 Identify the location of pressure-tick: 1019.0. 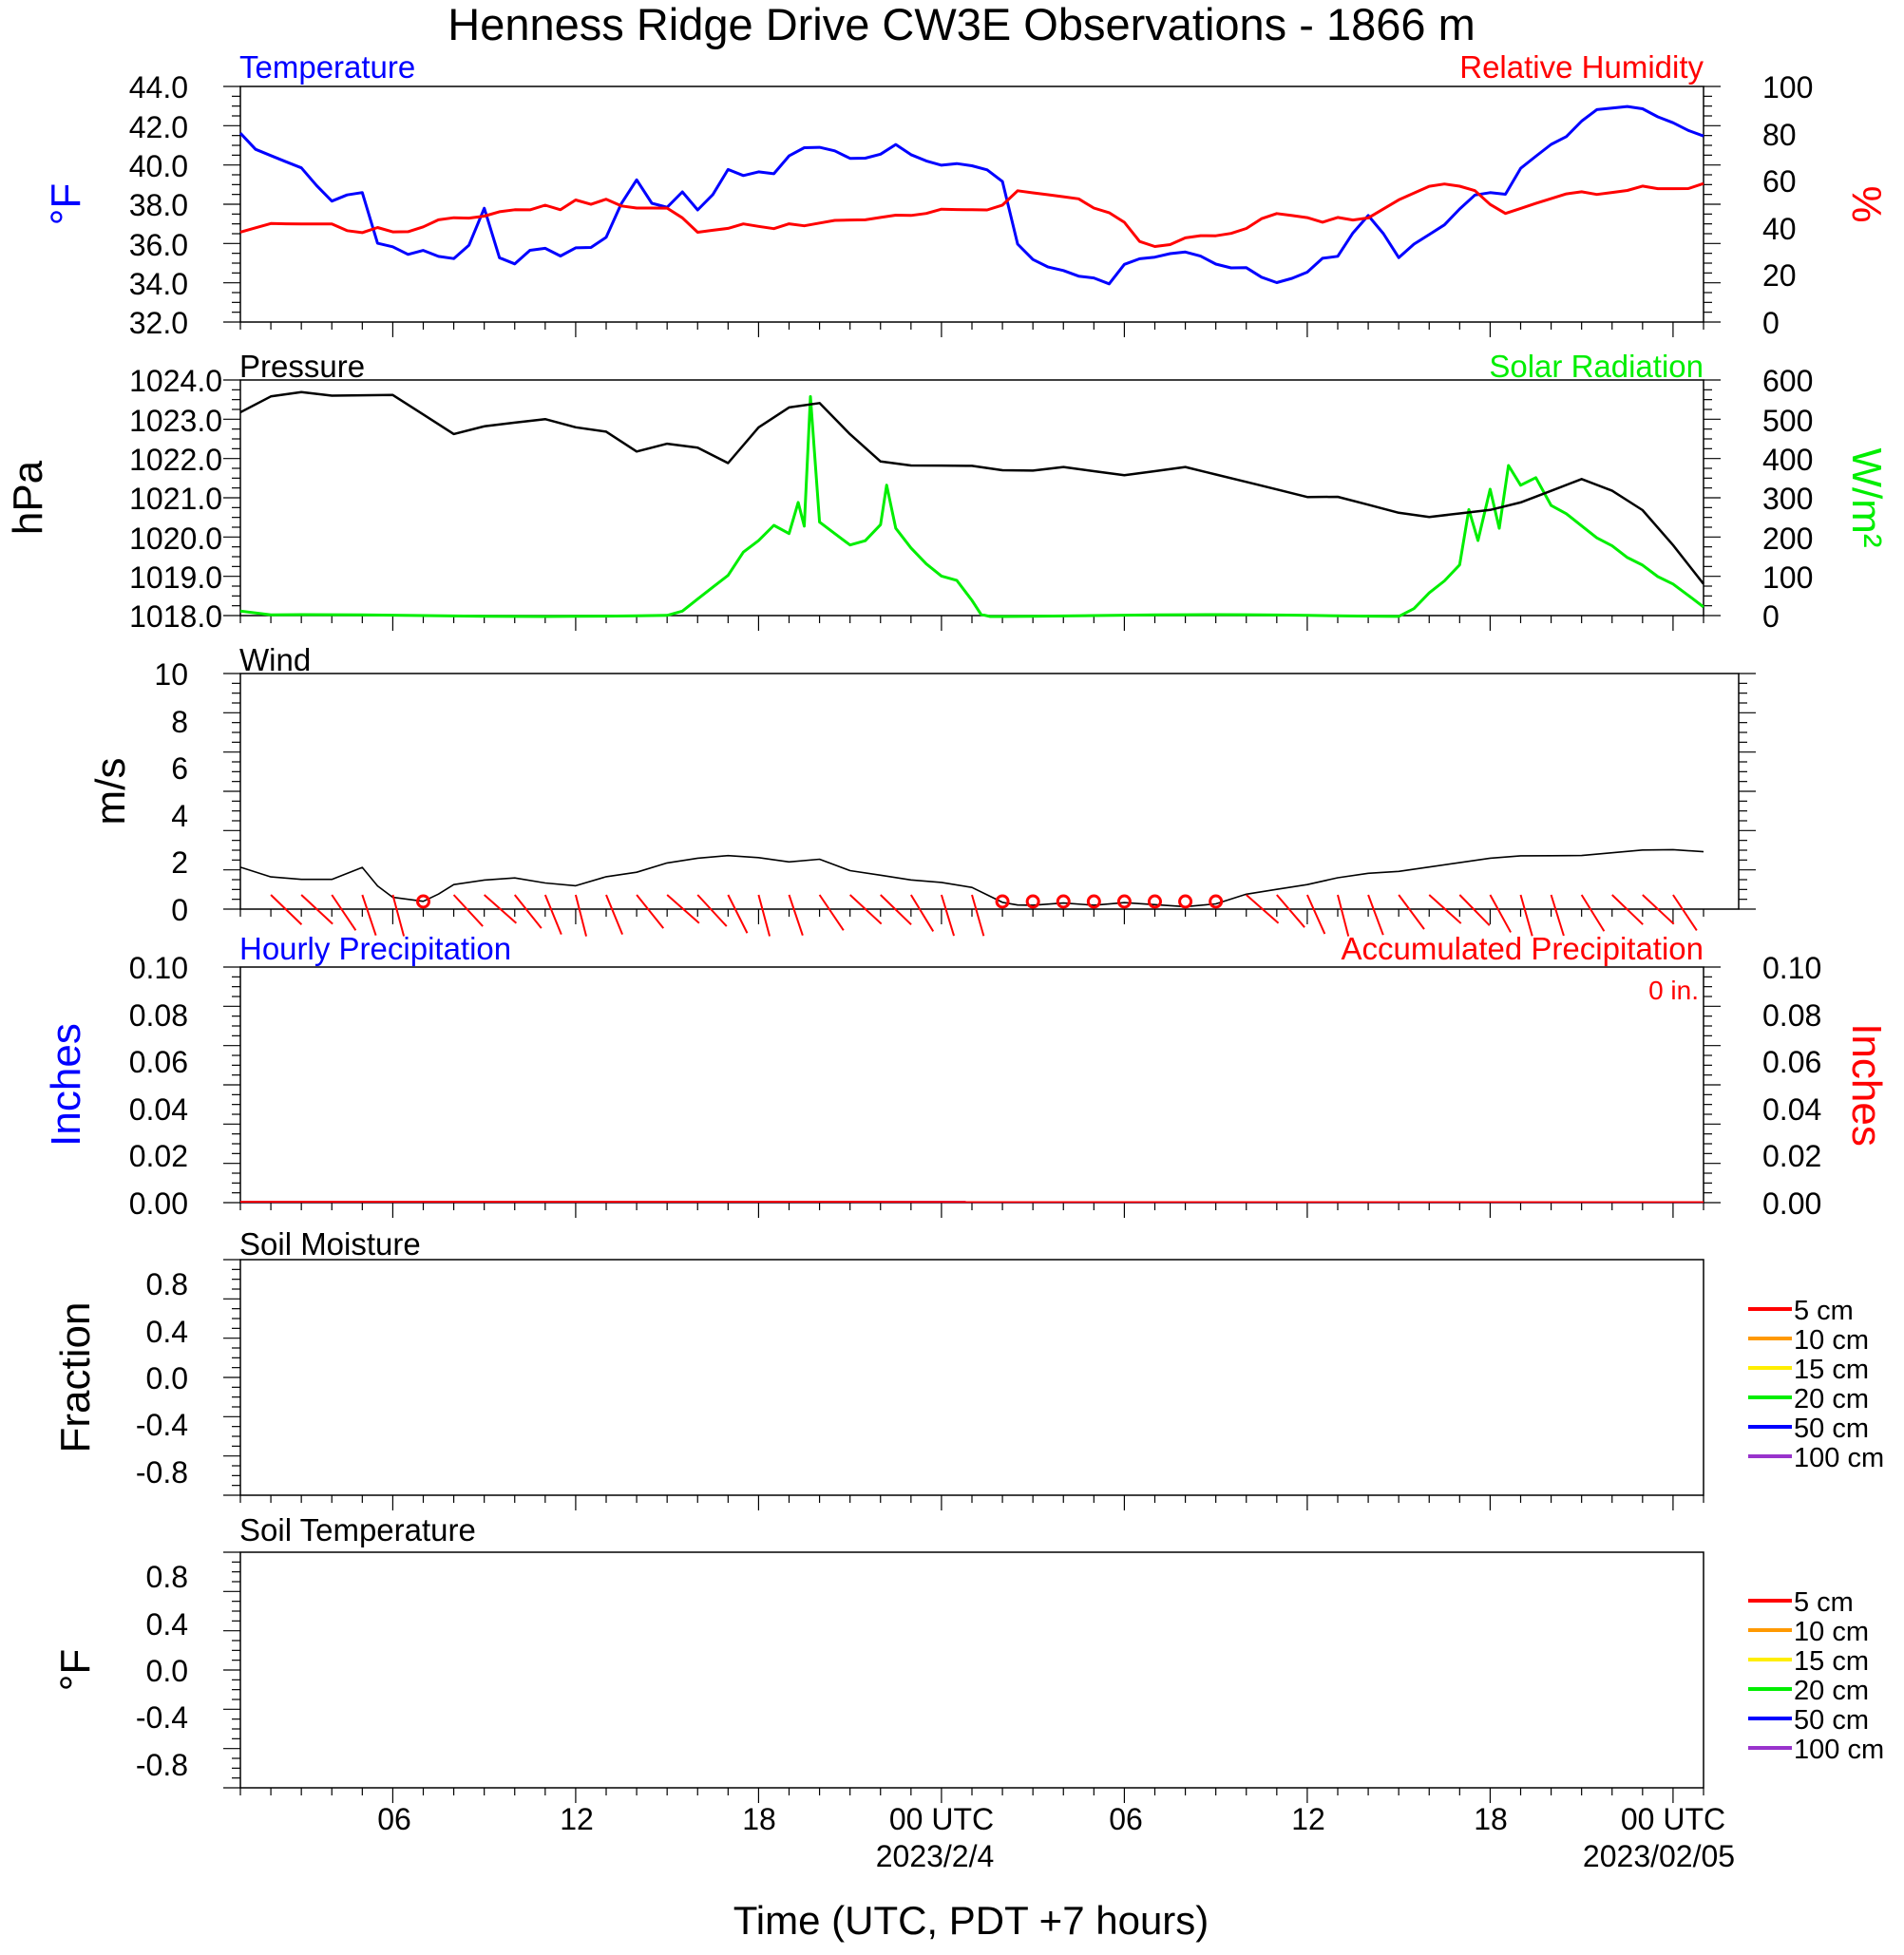
(176, 577).